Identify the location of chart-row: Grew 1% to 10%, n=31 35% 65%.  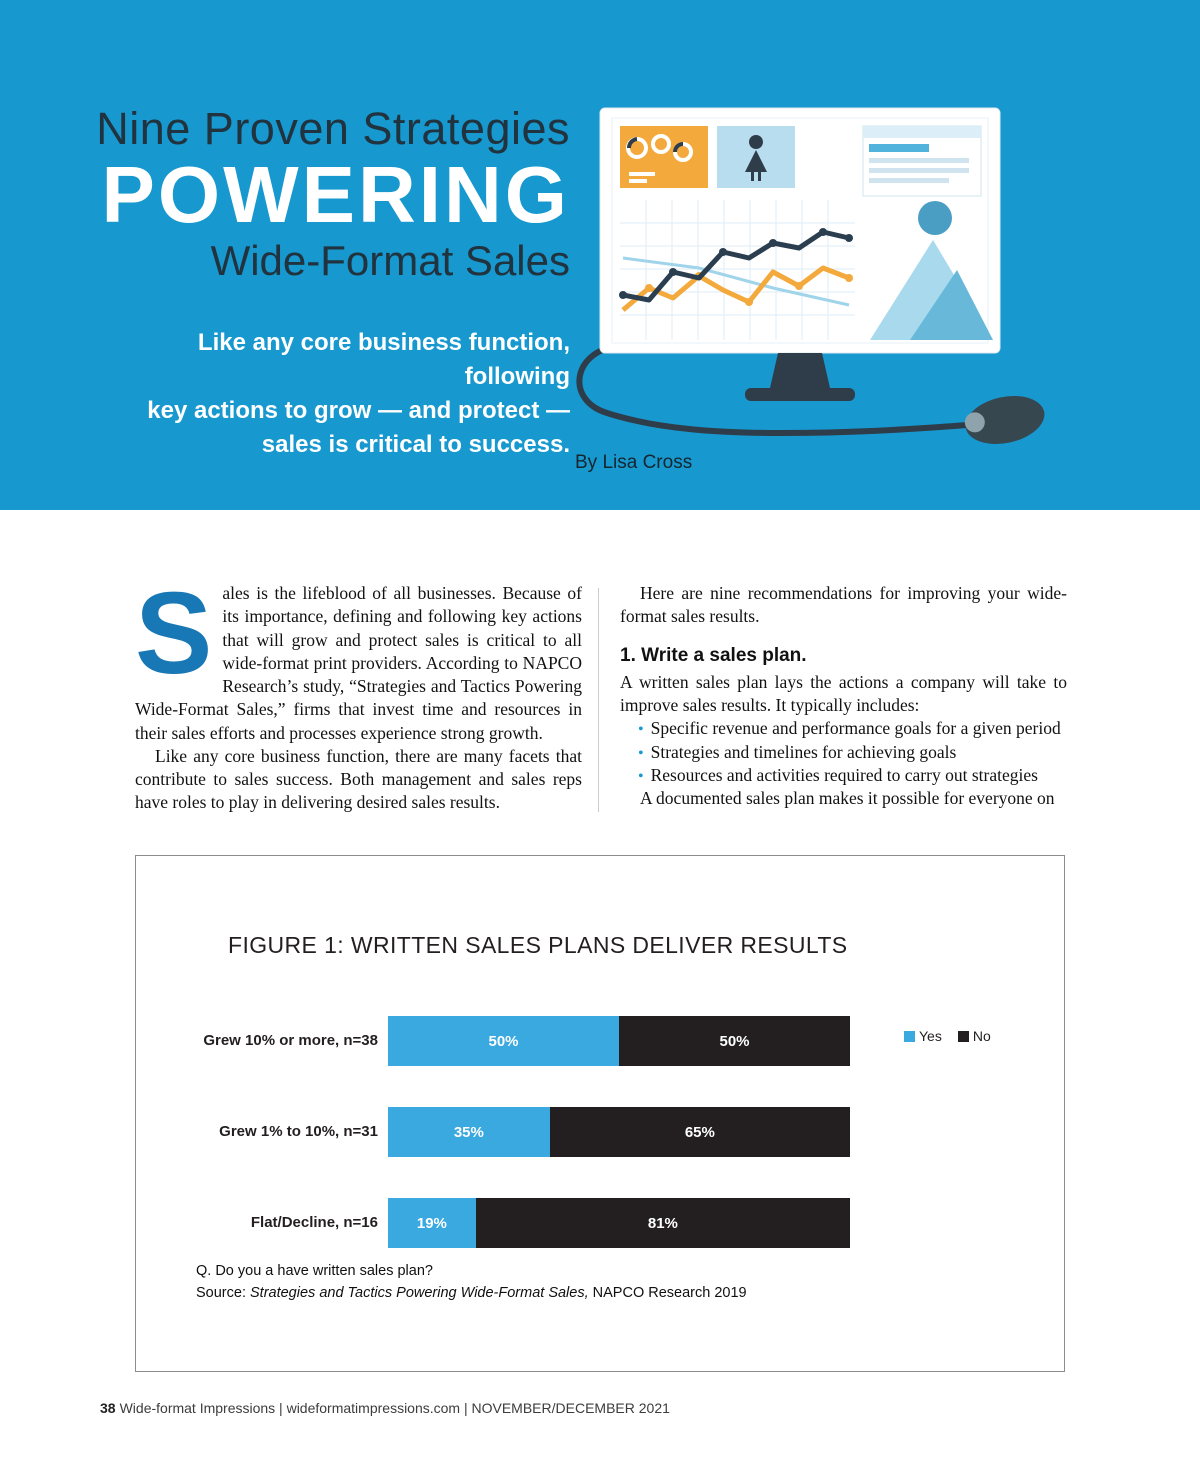
(600, 1132).